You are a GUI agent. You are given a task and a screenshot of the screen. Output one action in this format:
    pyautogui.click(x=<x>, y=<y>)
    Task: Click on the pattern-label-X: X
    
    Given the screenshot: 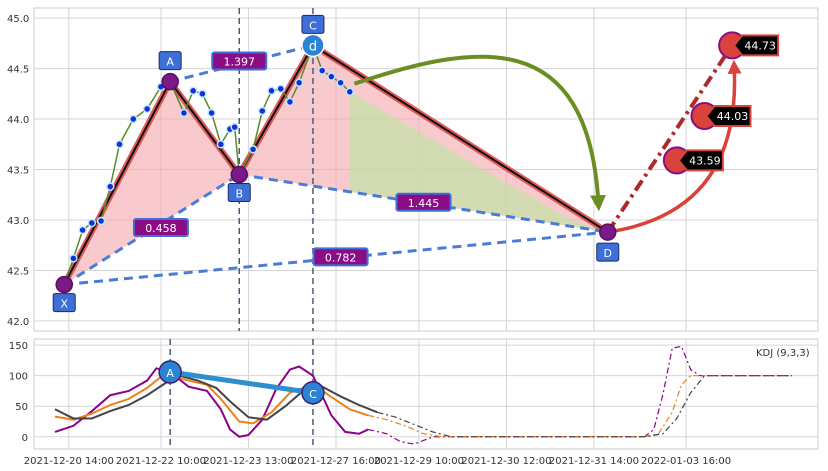 What is the action you would take?
    pyautogui.click(x=64, y=304)
    